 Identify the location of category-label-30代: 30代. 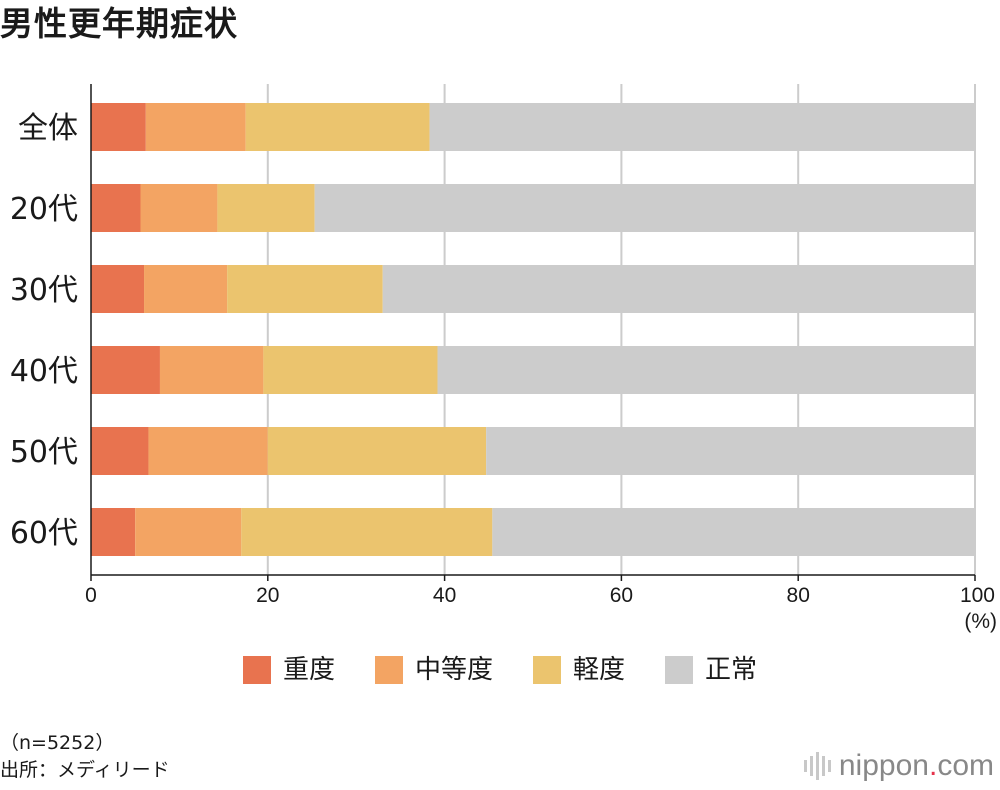
(44, 290).